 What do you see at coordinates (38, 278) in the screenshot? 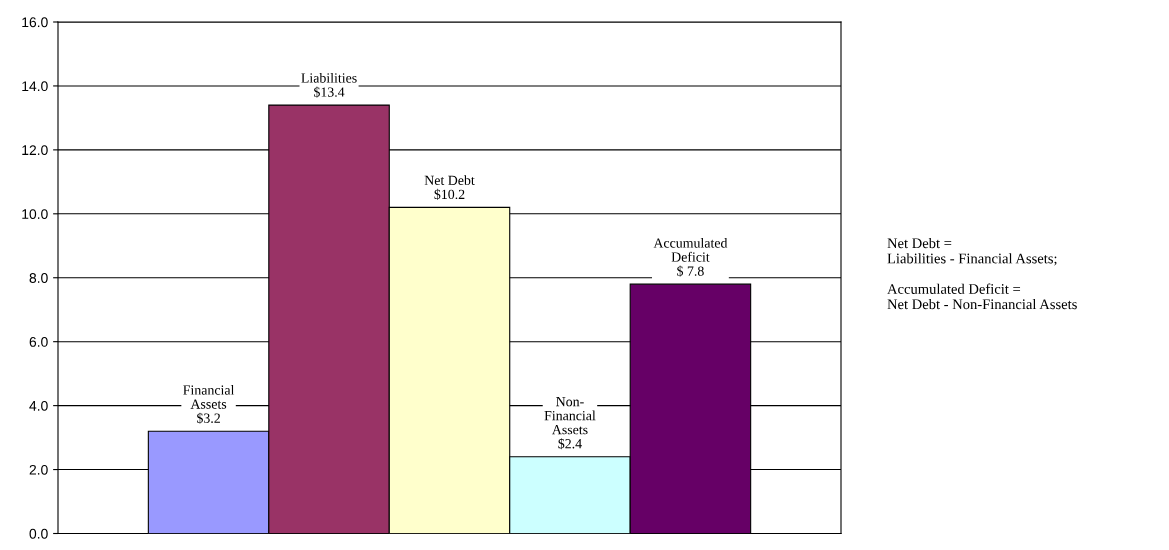
I see `y-tick-label: 8.0` at bounding box center [38, 278].